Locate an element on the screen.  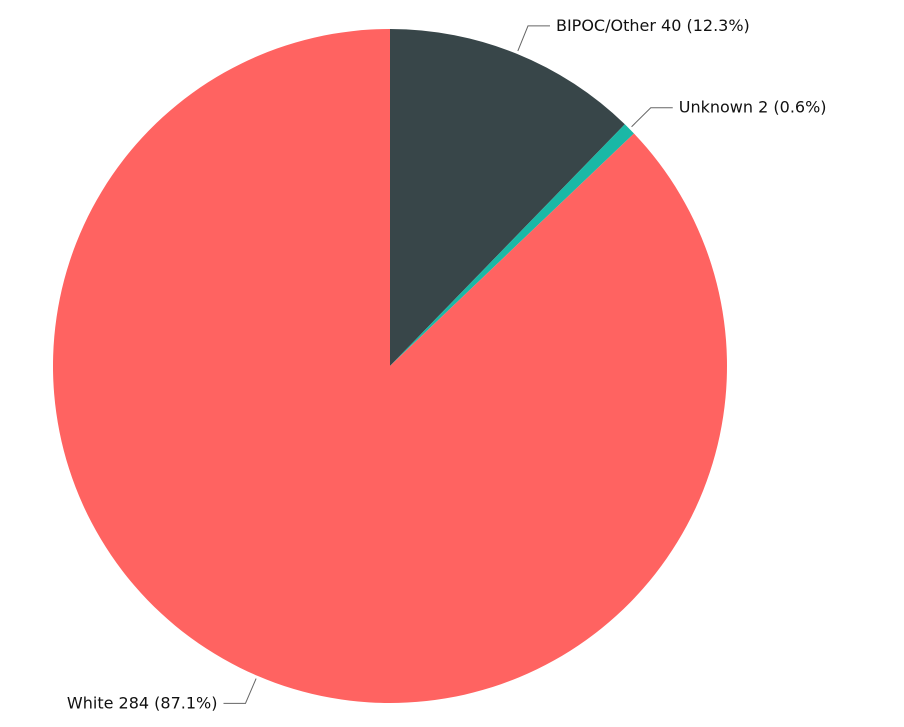
slice-label: Unknown 2 (0.6%) is located at coordinates (753, 106).